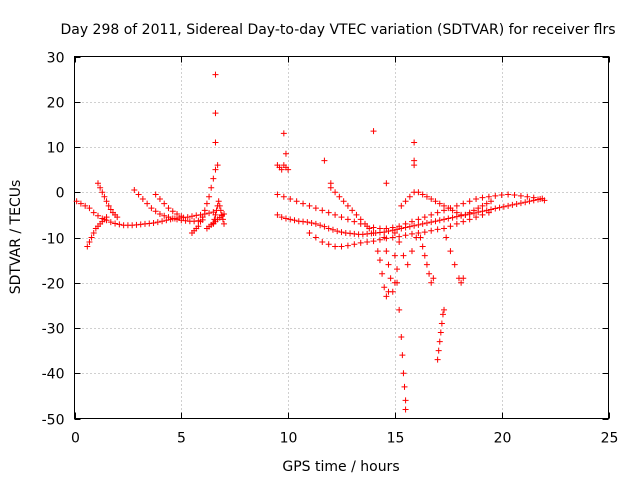 Image resolution: width=640 pixels, height=480 pixels. What do you see at coordinates (75, 439) in the screenshot?
I see `x-tick-label: 0` at bounding box center [75, 439].